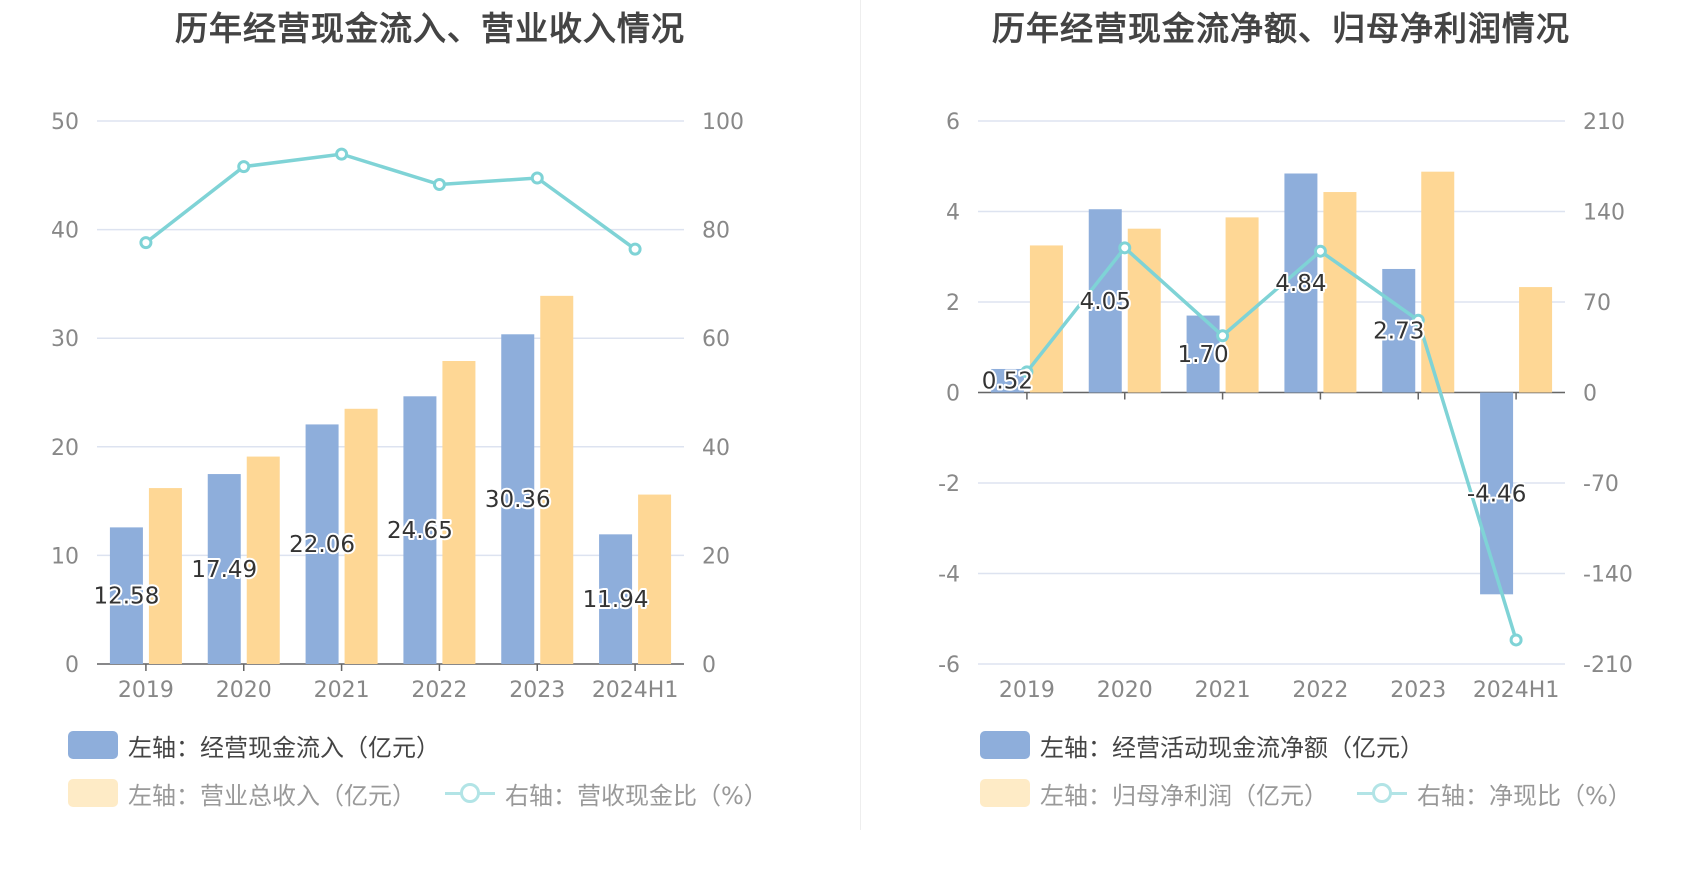 The height and width of the screenshot is (874, 1700). I want to click on y-tick-label-left: 20, so click(65, 448).